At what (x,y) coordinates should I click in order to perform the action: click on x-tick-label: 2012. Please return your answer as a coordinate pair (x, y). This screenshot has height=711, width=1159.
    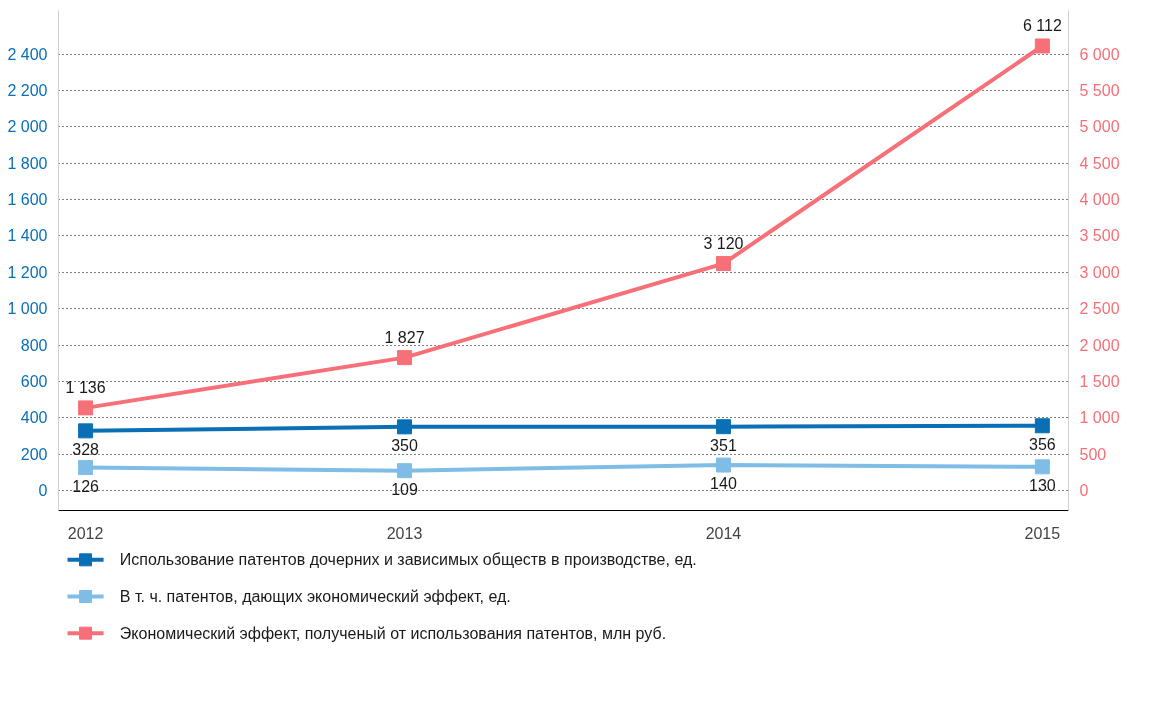
    Looking at the image, I should click on (85, 533).